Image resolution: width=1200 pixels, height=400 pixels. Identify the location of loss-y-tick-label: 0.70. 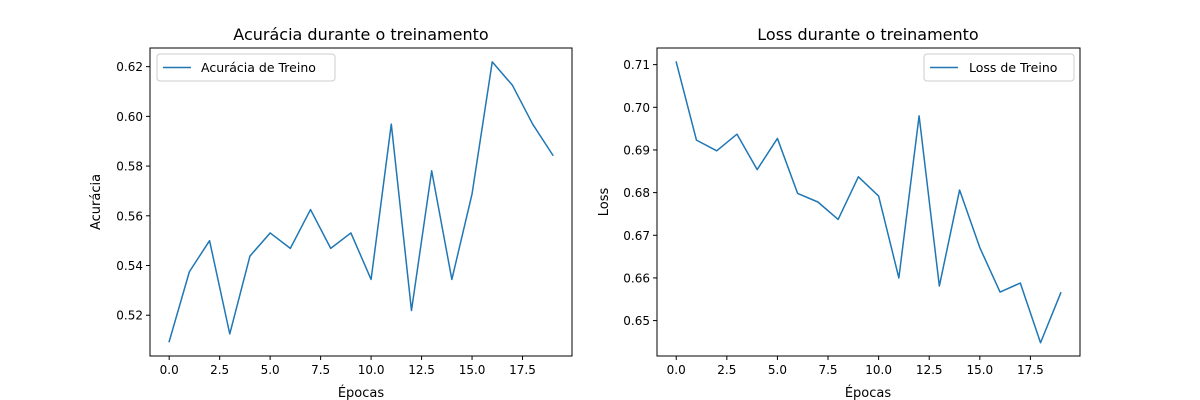
(636, 108).